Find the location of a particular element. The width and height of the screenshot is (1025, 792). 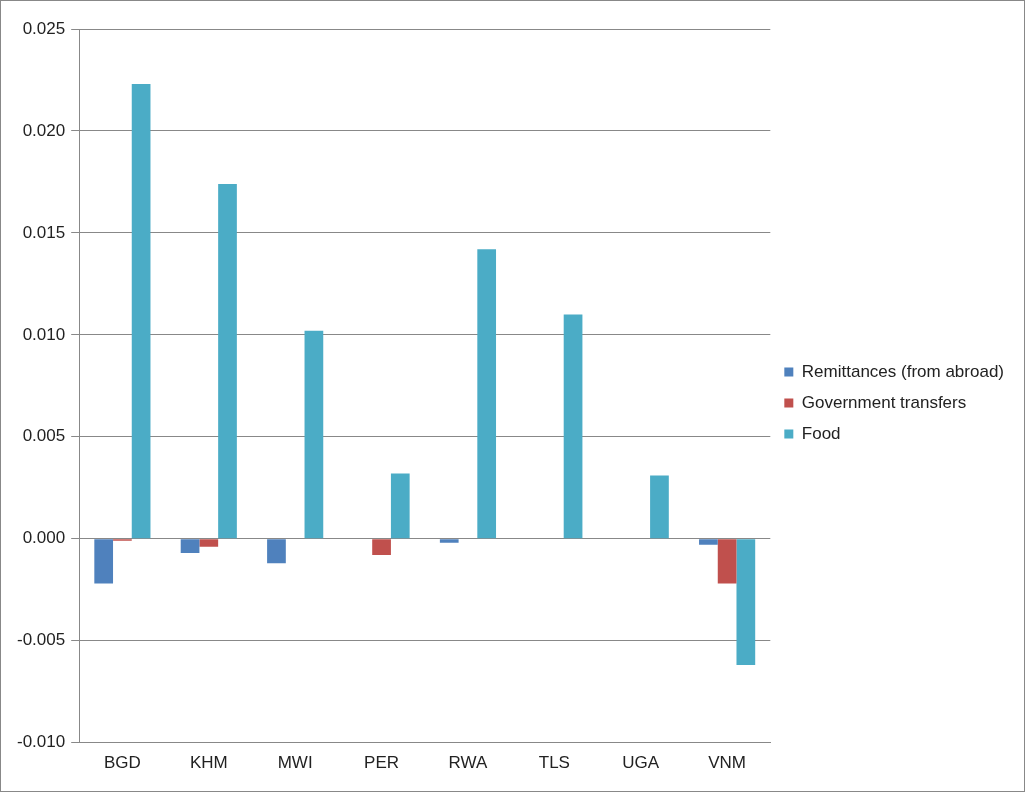

legend-label: Government transfers is located at coordinates (884, 402).